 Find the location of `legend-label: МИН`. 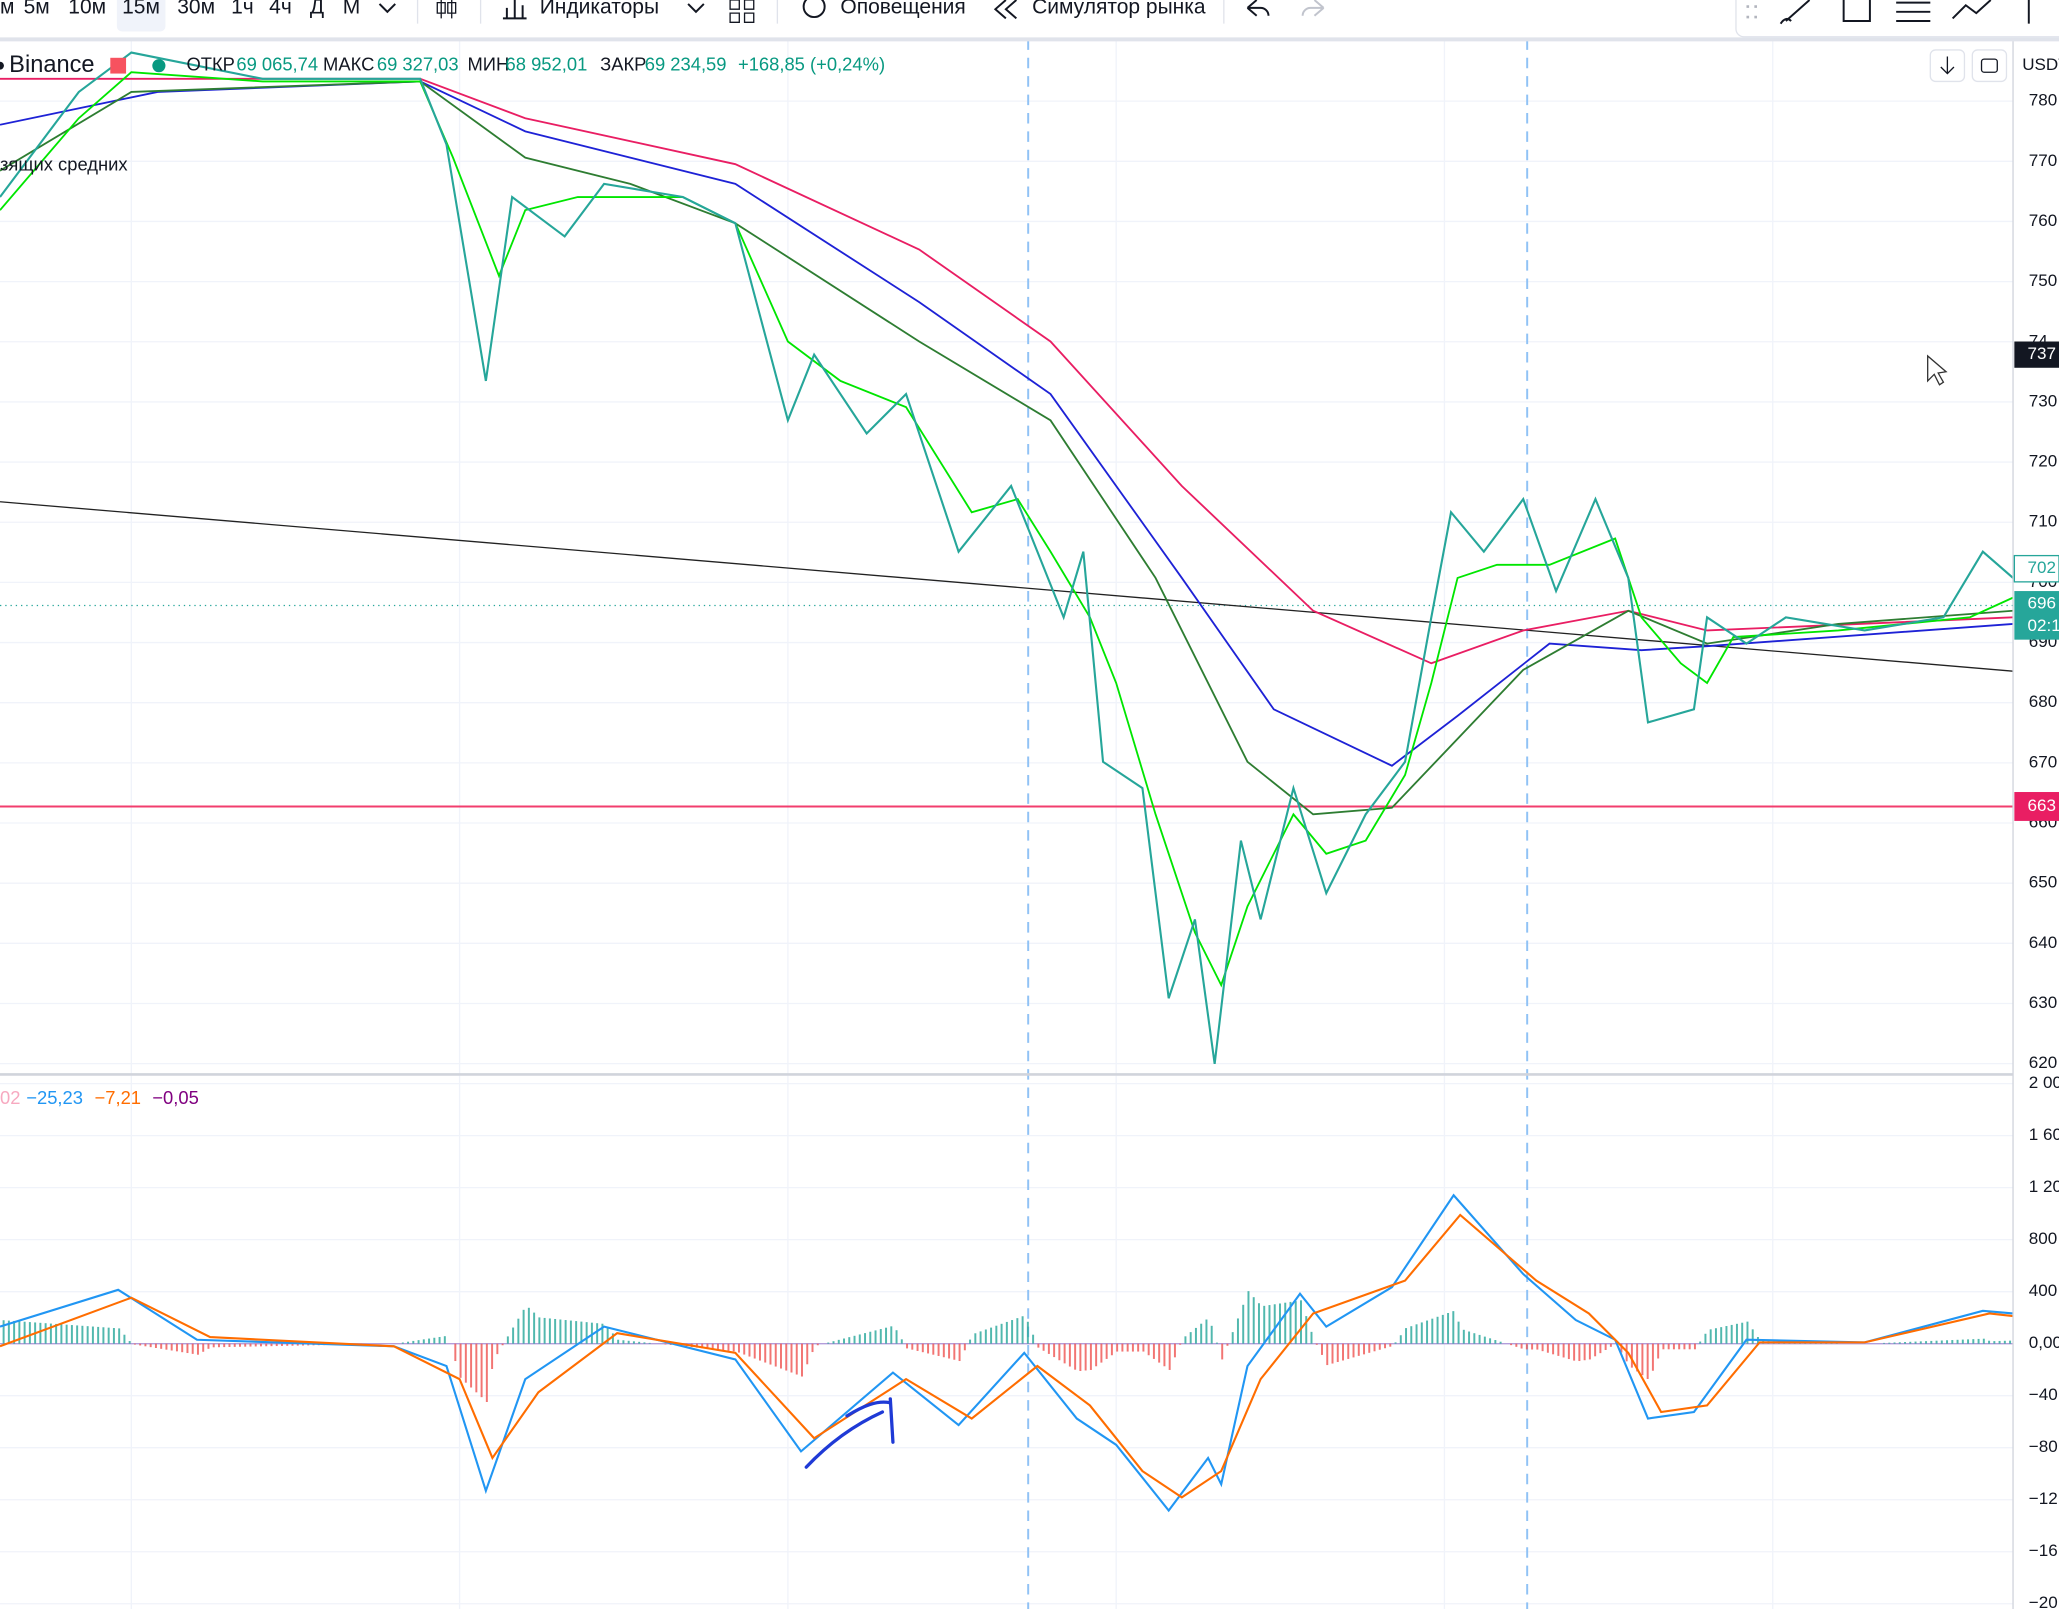

legend-label: МИН is located at coordinates (488, 64).